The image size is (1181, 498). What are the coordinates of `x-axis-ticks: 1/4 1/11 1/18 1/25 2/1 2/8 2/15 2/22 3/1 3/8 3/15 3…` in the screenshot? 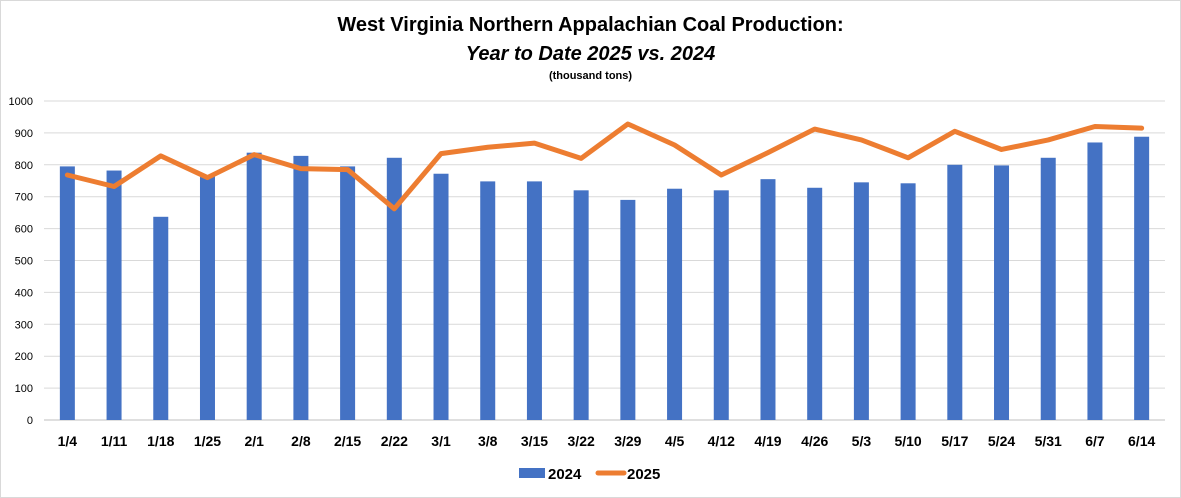 It's located at (607, 441).